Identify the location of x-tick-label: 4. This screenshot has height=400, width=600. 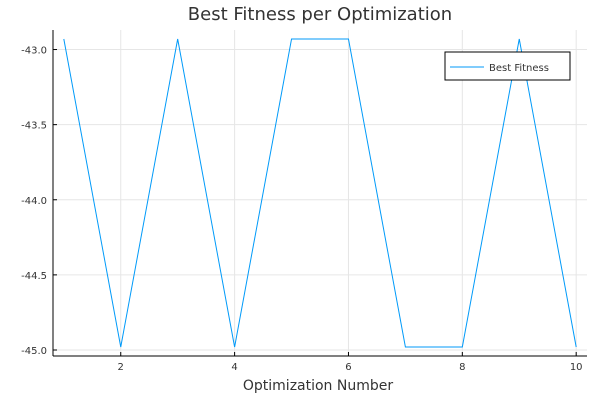
(234, 367).